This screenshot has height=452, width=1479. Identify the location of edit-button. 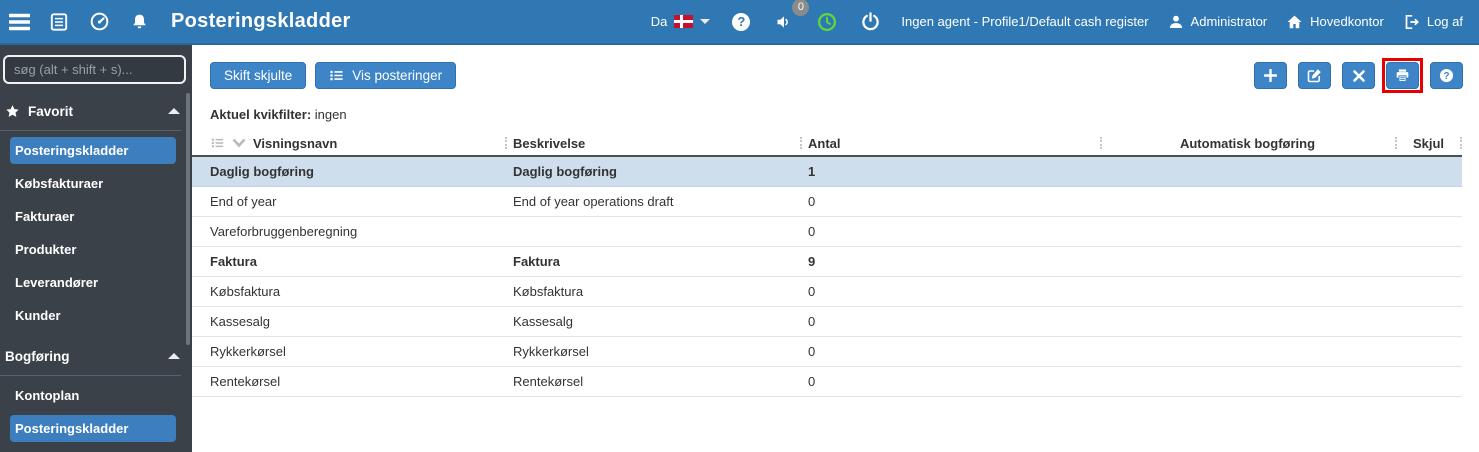
(1314, 75).